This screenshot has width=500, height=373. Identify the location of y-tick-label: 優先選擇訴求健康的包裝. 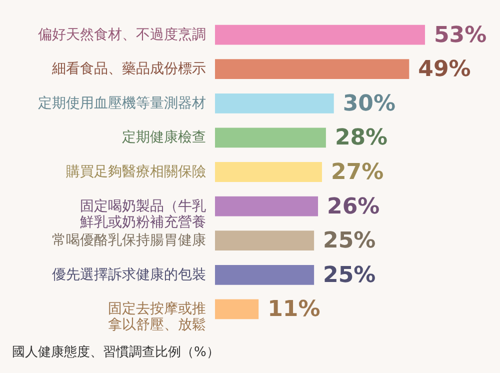
(129, 274).